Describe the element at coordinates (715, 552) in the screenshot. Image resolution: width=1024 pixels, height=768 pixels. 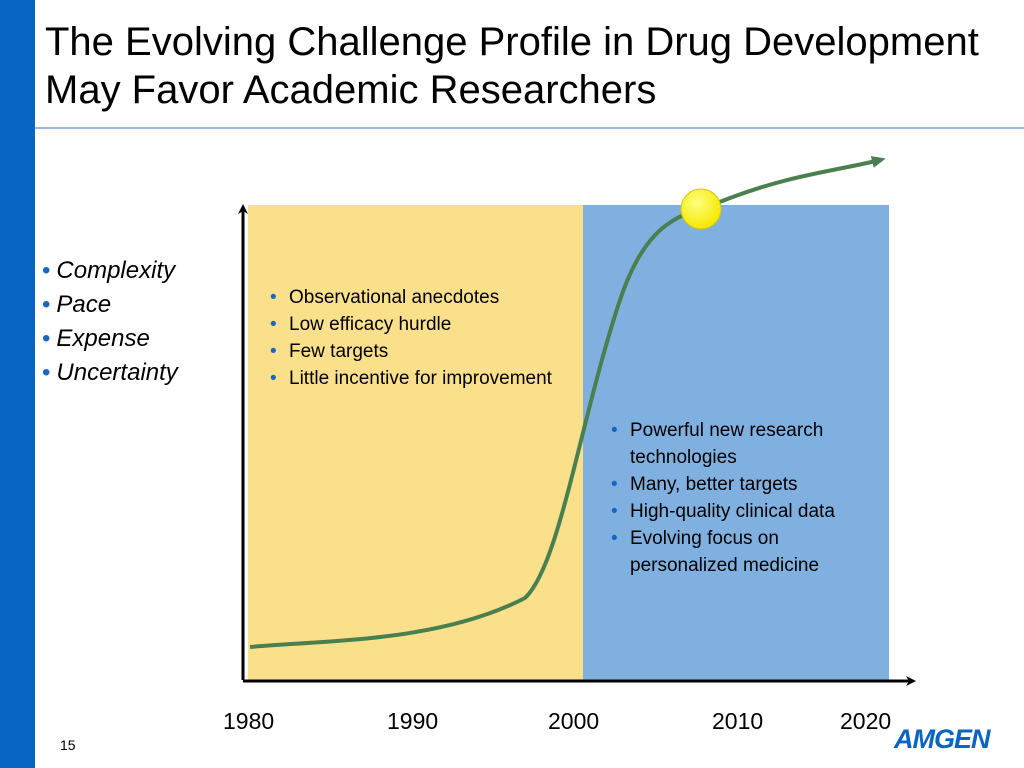
I see `list-item: • Evolving focus on personalized medicine` at that location.